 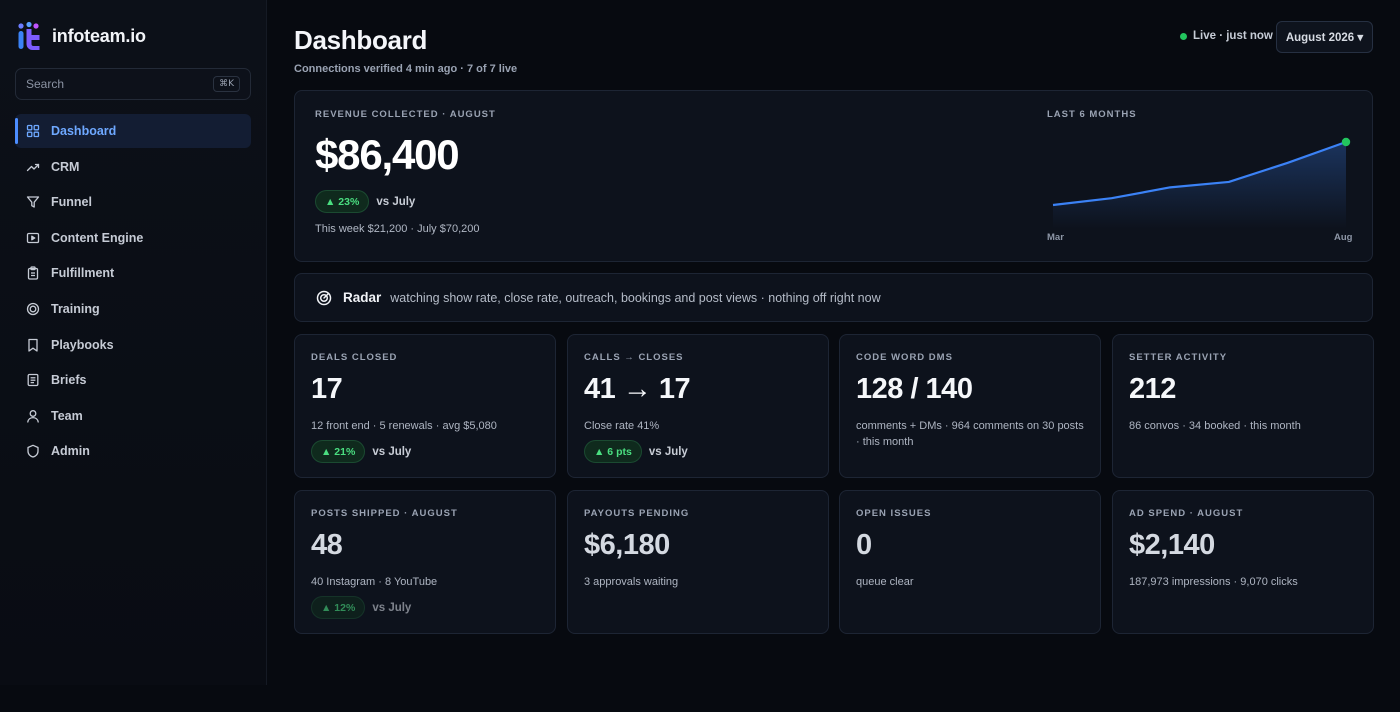 What do you see at coordinates (69, 380) in the screenshot?
I see `sidebar-item-label: Briefs` at bounding box center [69, 380].